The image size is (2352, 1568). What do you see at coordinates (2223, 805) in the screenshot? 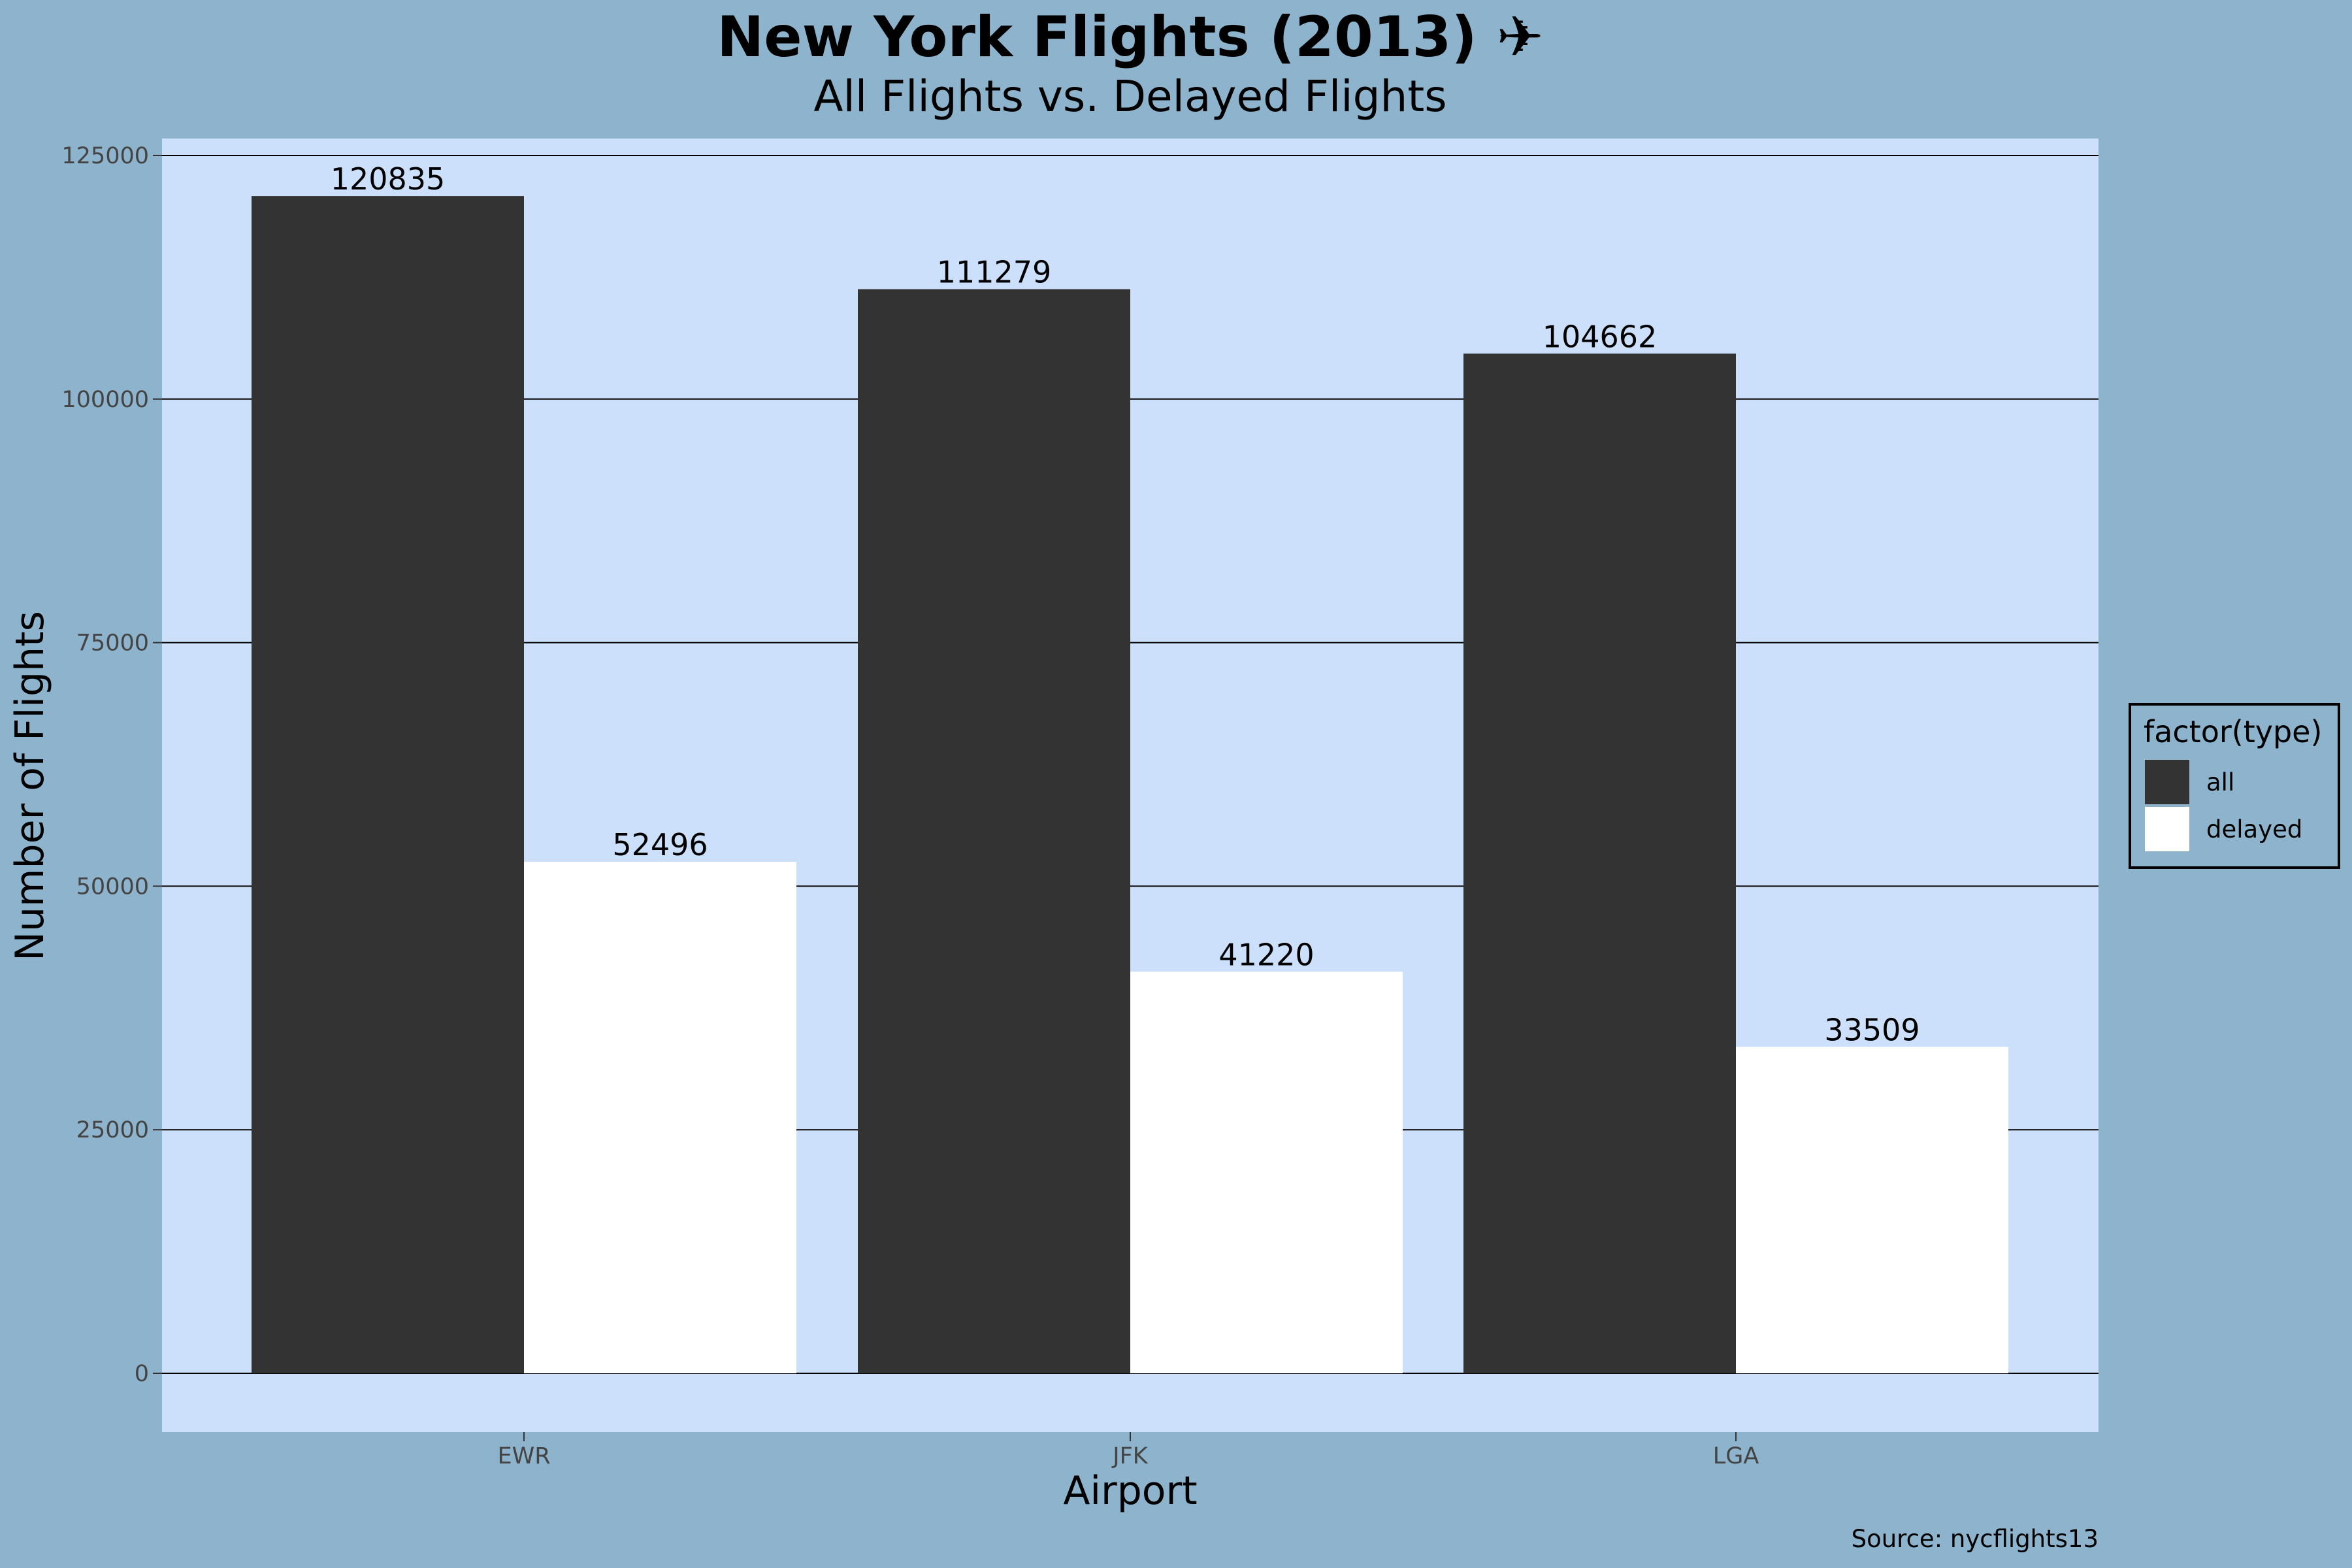
I see `legend-items: all delayed` at bounding box center [2223, 805].